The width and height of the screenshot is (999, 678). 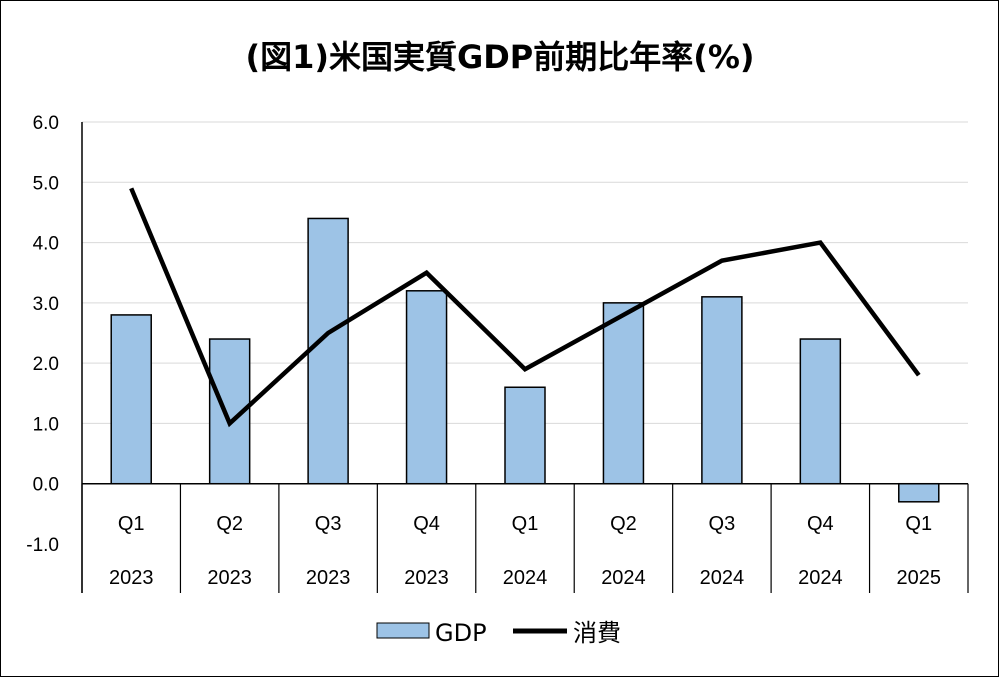 I want to click on y-tick-labels: 6.0 5.0 4.0 3.0 2.0 1.0 0.0 -1.0, so click(x=42, y=334).